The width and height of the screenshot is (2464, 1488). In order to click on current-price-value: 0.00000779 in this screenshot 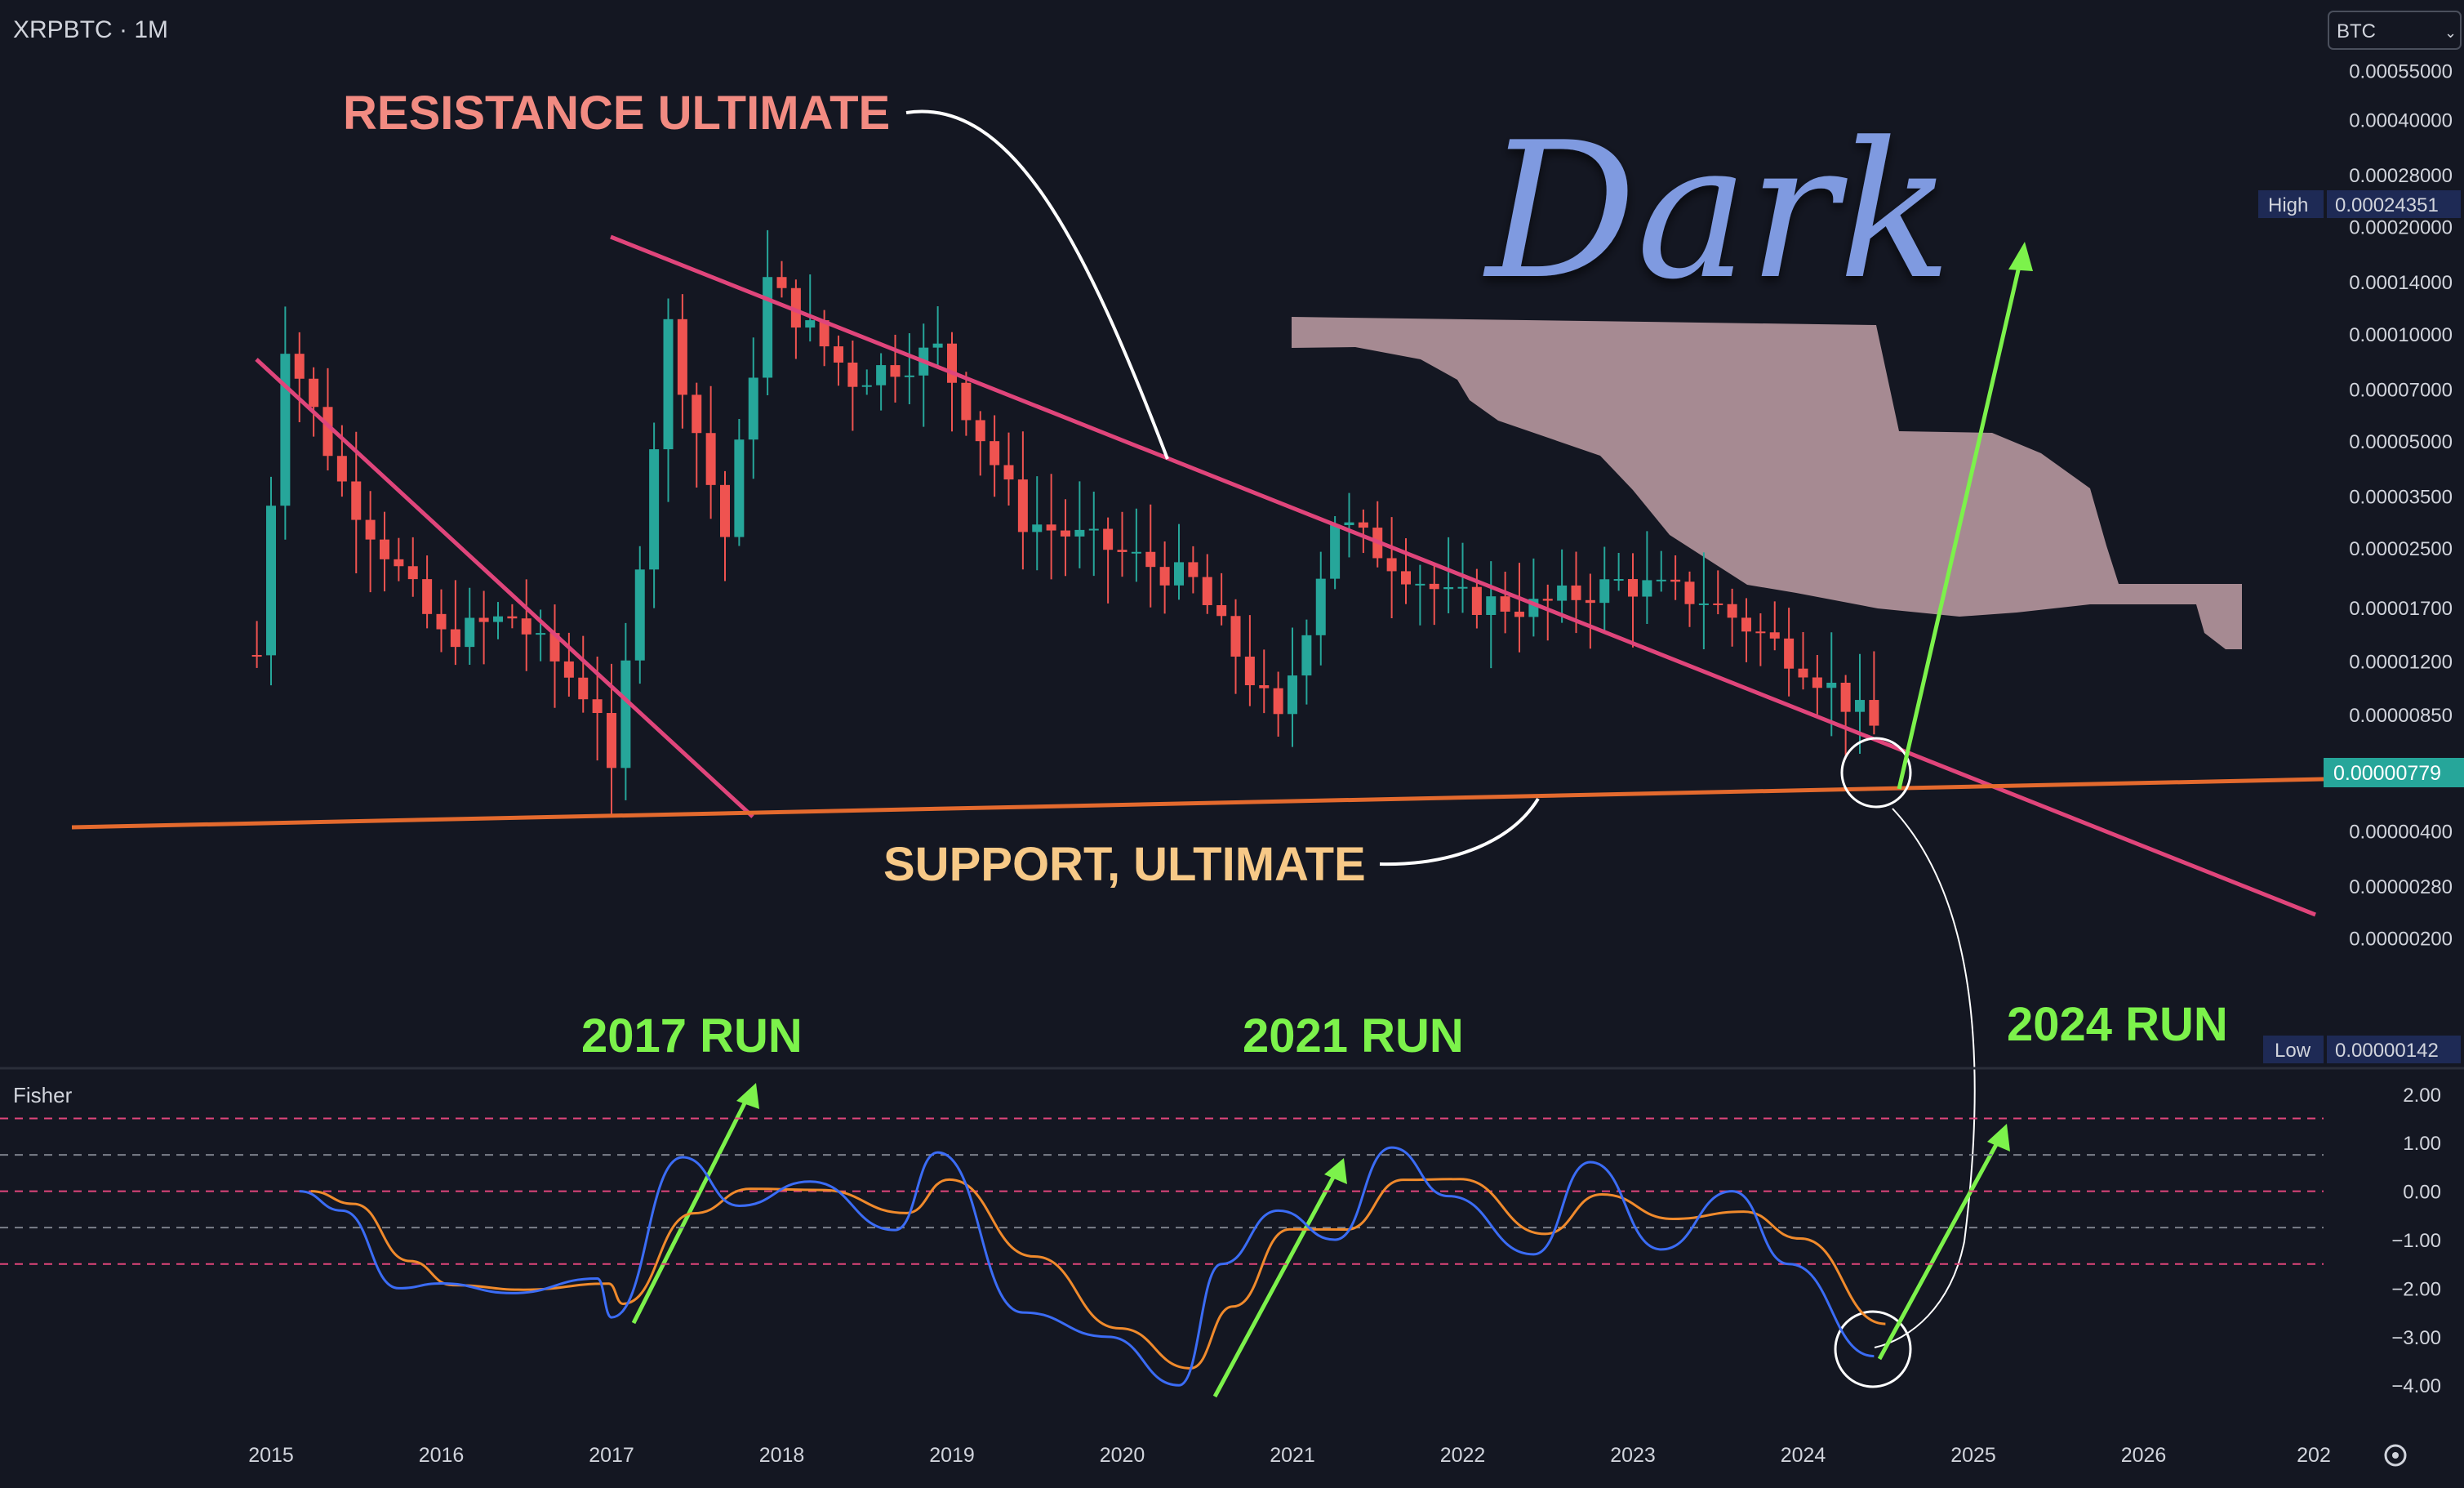, I will do `click(2387, 773)`.